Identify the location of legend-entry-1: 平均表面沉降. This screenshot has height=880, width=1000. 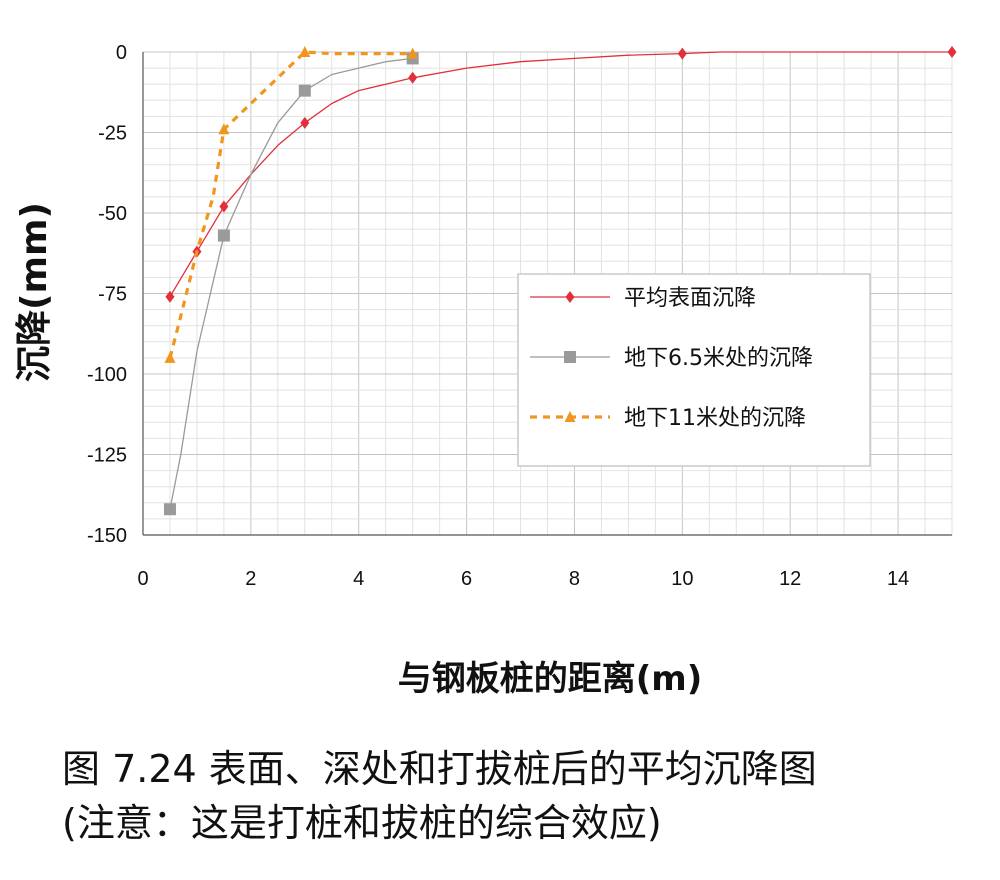
(643, 298).